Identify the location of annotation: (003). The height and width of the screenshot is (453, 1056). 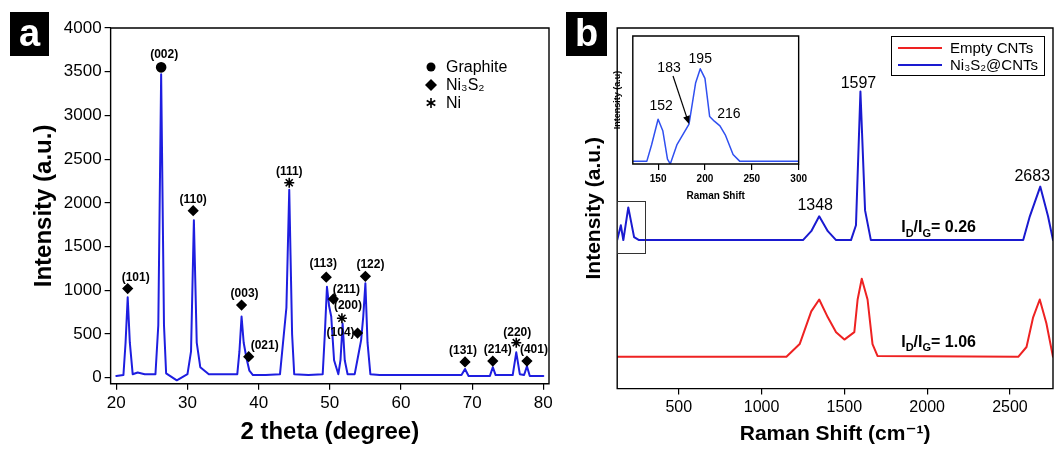
(244, 293).